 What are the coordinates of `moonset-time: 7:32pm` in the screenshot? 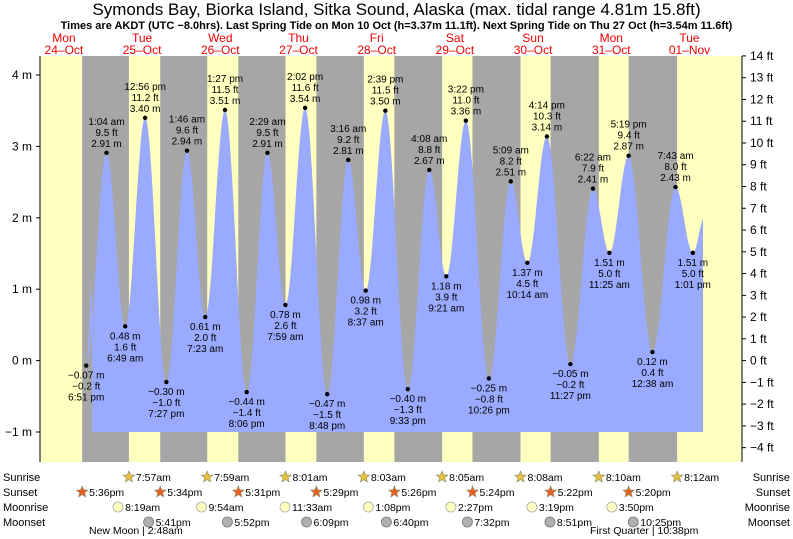 It's located at (491, 523).